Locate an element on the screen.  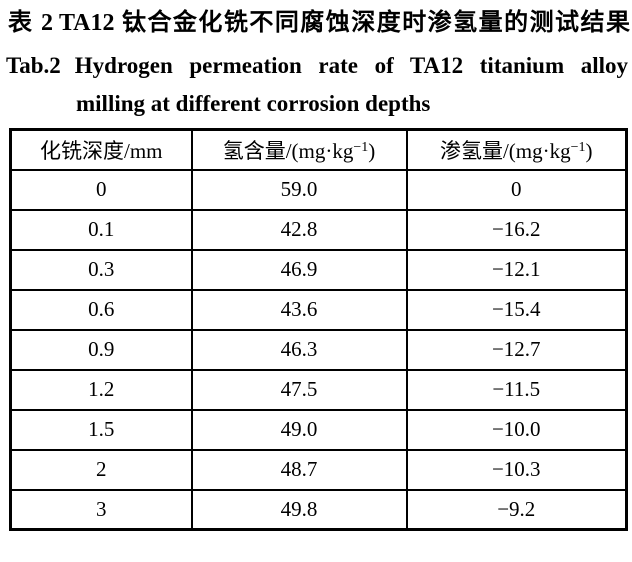
table-number-en: Tab.2 is located at coordinates (33, 65).